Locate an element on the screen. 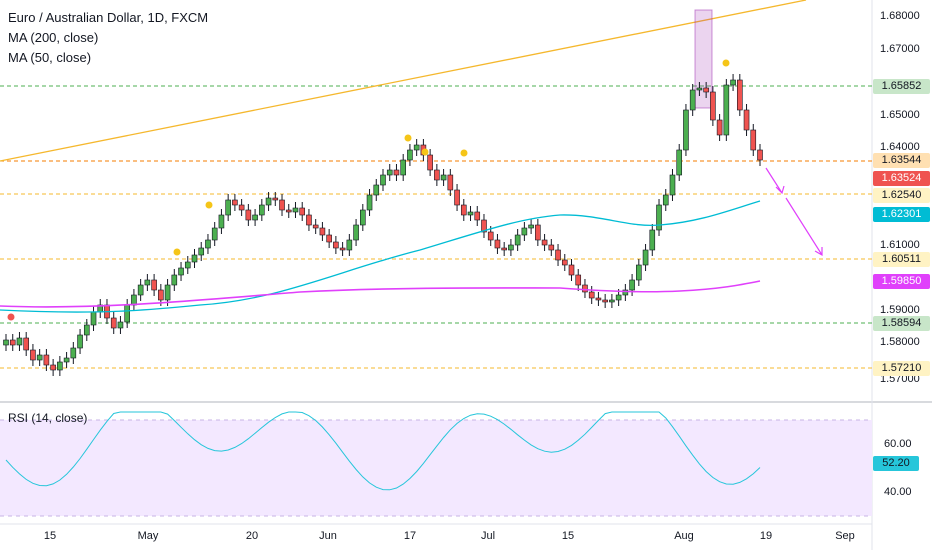 The image size is (932, 550). price-axis-label: 1.64000 is located at coordinates (900, 147).